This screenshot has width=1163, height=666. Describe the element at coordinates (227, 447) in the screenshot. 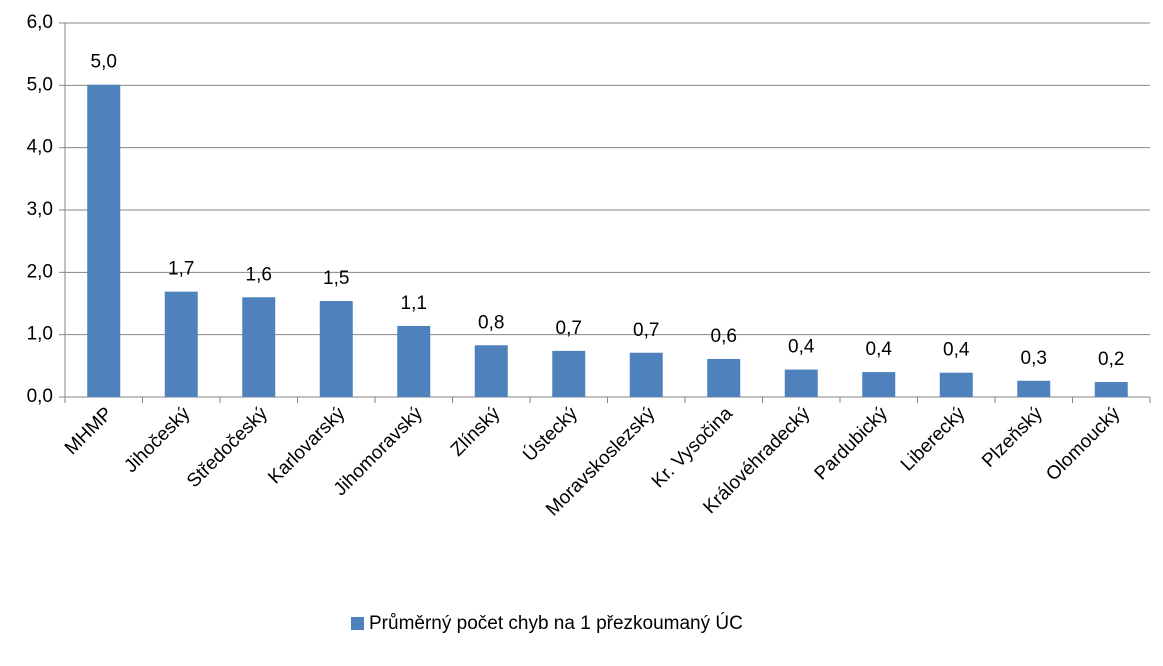

I see `x-tick-label: Středočeský` at that location.